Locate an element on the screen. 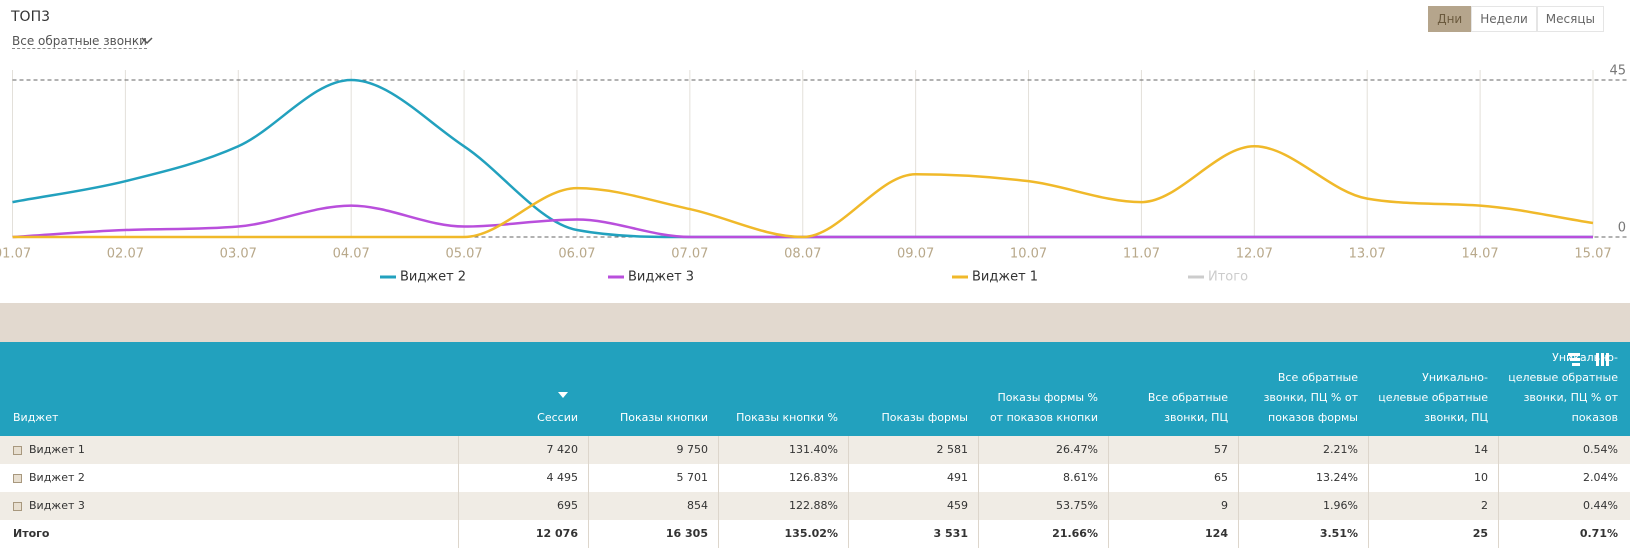 This screenshot has width=1630, height=552. table-cell: 854 is located at coordinates (653, 506).